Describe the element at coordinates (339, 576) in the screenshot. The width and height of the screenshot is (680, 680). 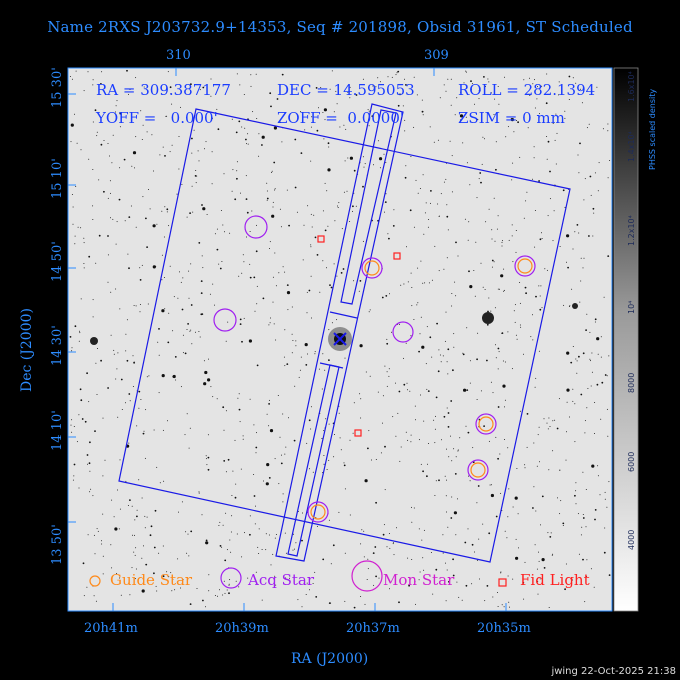
I see `legend: Guide Star Acq Star Mon Star Fid Light` at that location.